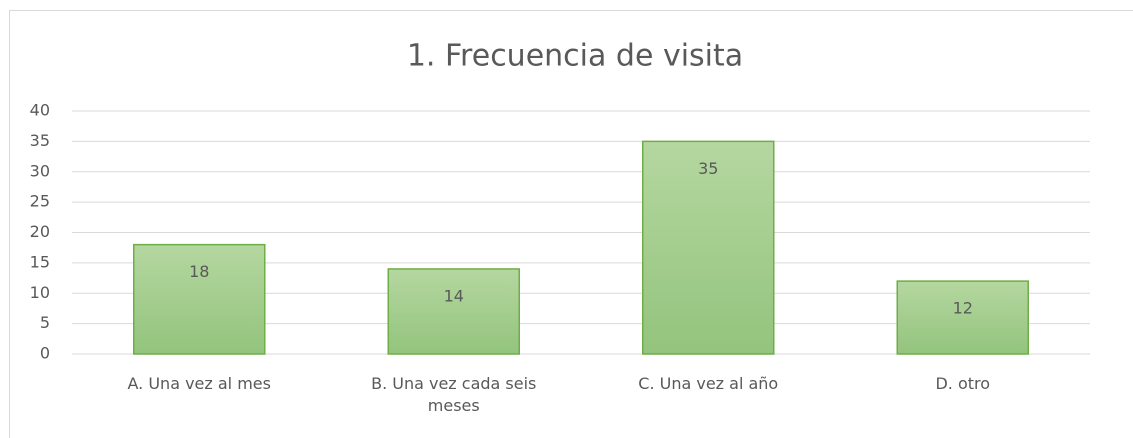 The image size is (1133, 438). What do you see at coordinates (40, 140) in the screenshot?
I see `y-tick-label: 35` at bounding box center [40, 140].